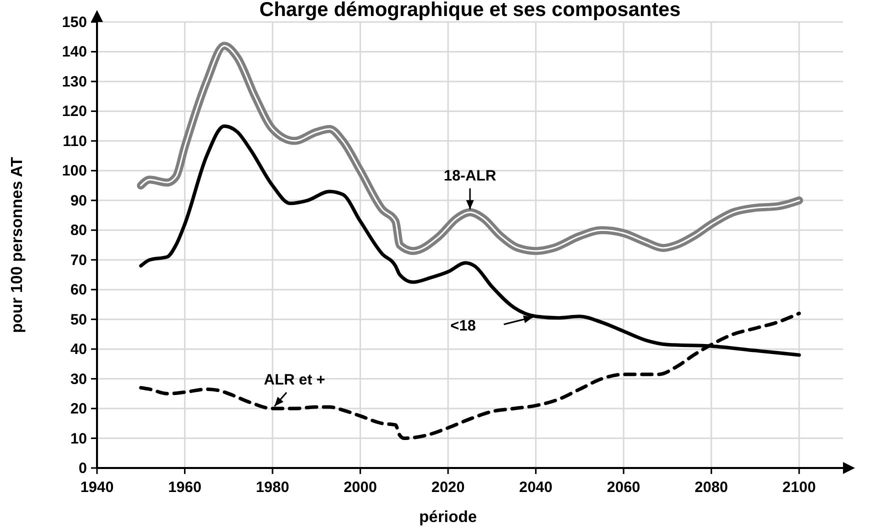  I want to click on y-axis-title: pour 100 personnes AT, so click(17, 245).